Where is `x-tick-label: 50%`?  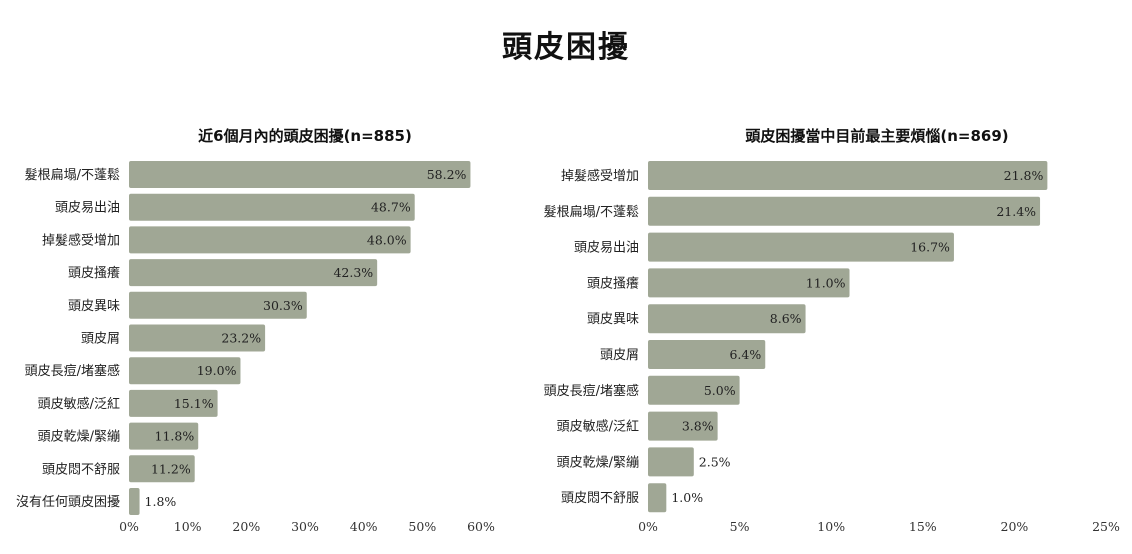
x-tick-label: 50% is located at coordinates (422, 526).